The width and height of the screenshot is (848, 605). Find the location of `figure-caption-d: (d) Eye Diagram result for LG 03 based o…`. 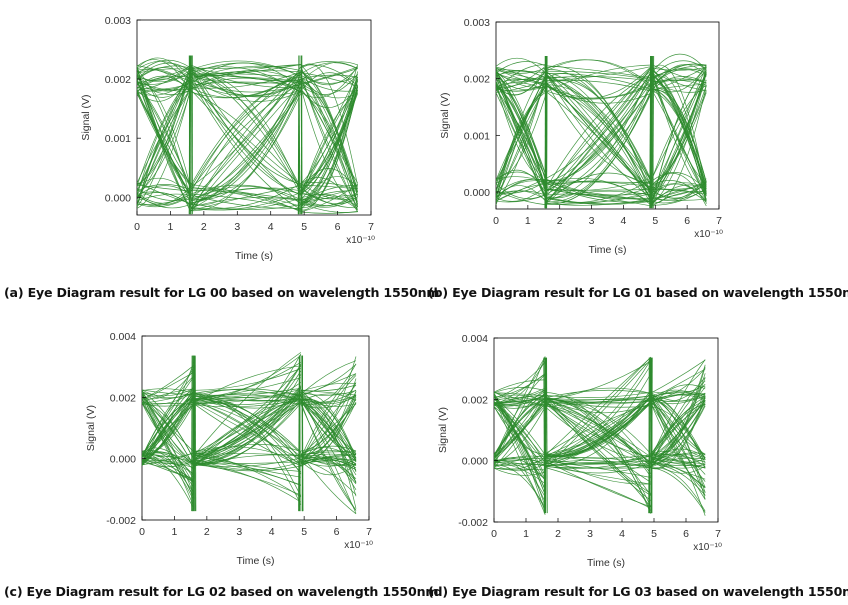

figure-caption-d: (d) Eye Diagram result for LG 03 based o… is located at coordinates (638, 591).